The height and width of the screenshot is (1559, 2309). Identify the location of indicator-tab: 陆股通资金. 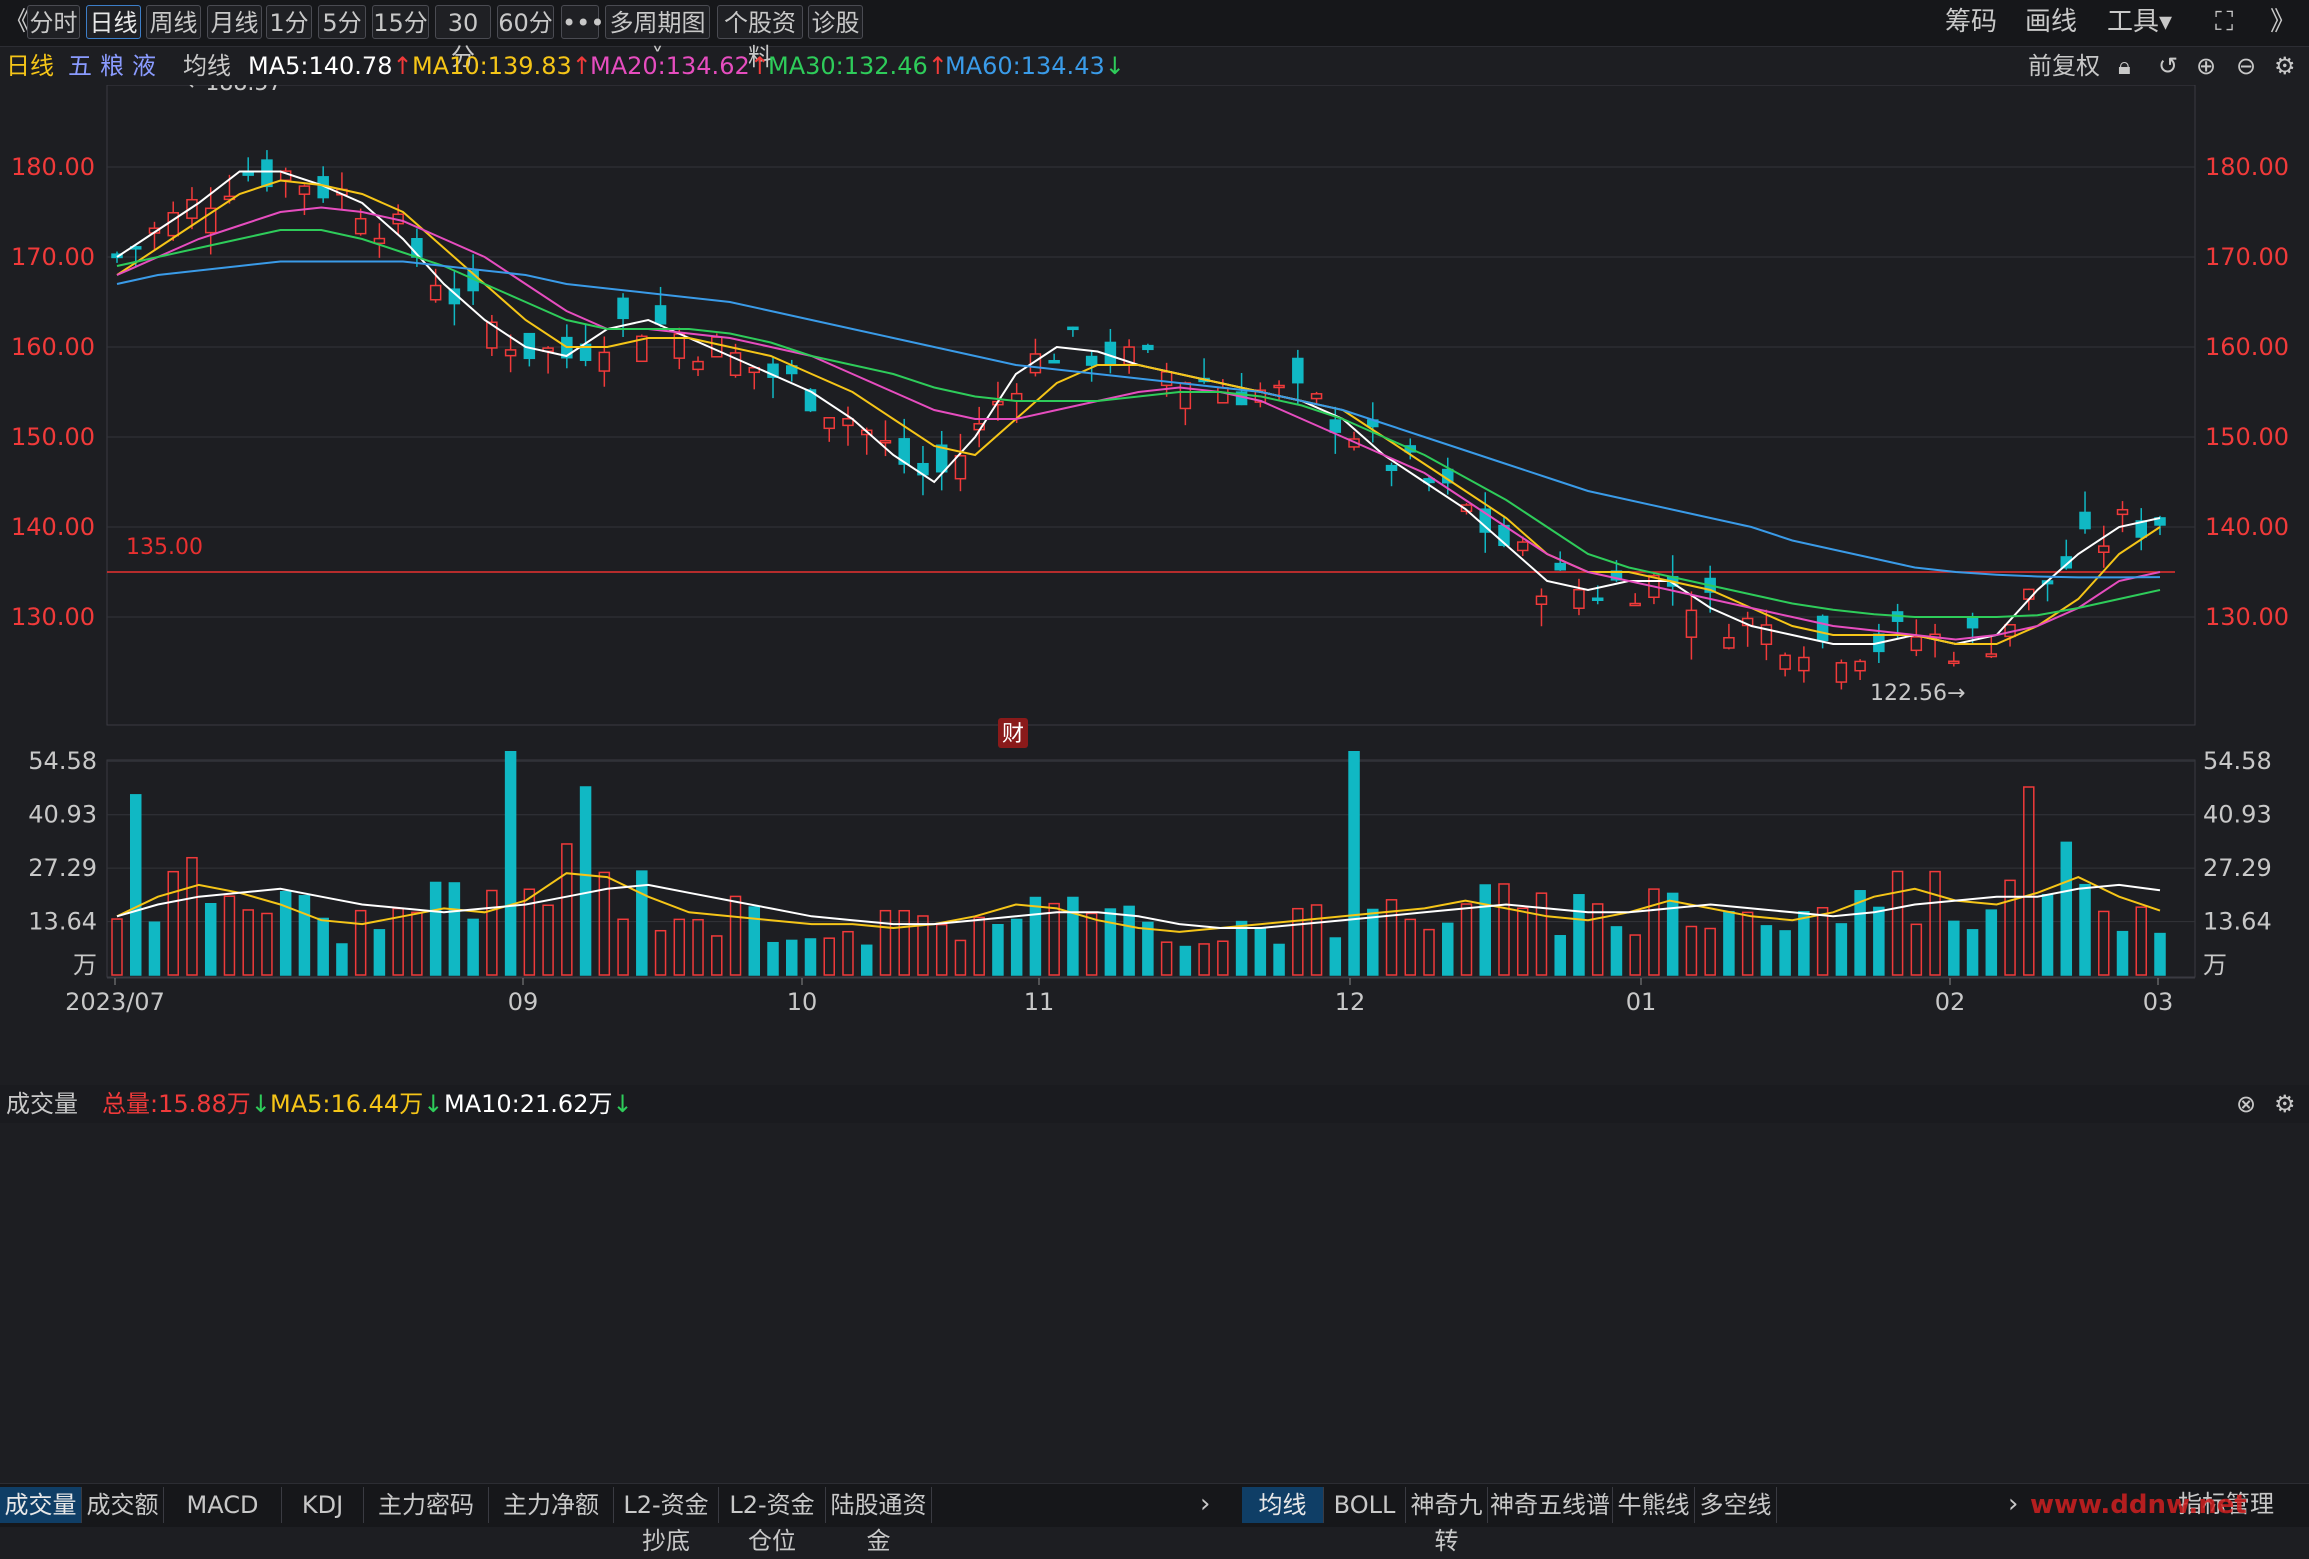
(879, 1521).